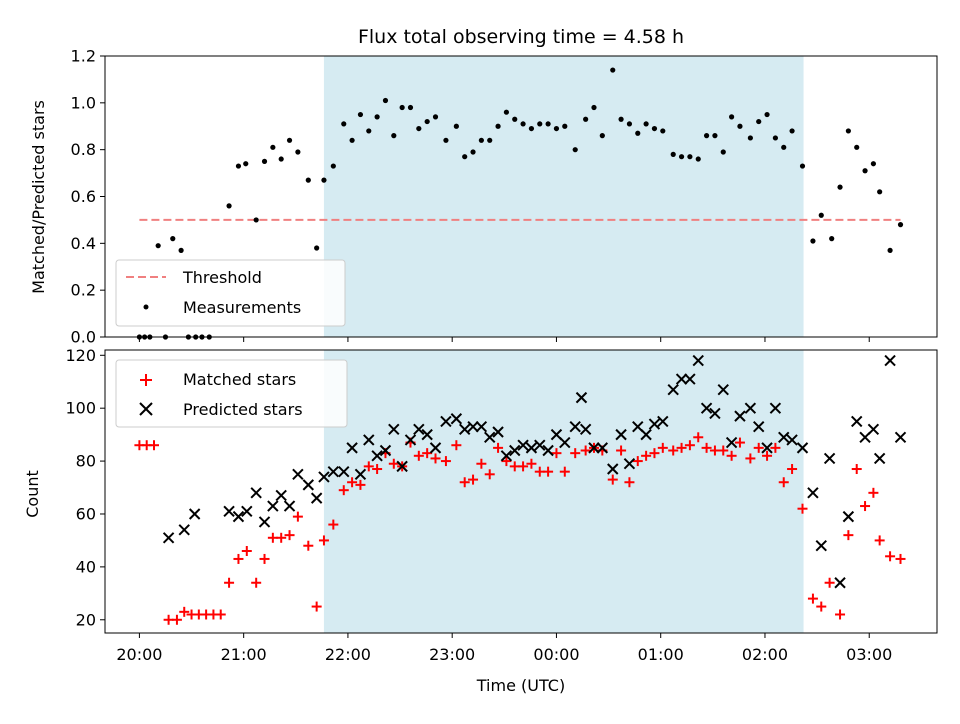 The width and height of the screenshot is (960, 724). Describe the element at coordinates (86, 619) in the screenshot. I see `bottom-y-tick-label: 20` at that location.